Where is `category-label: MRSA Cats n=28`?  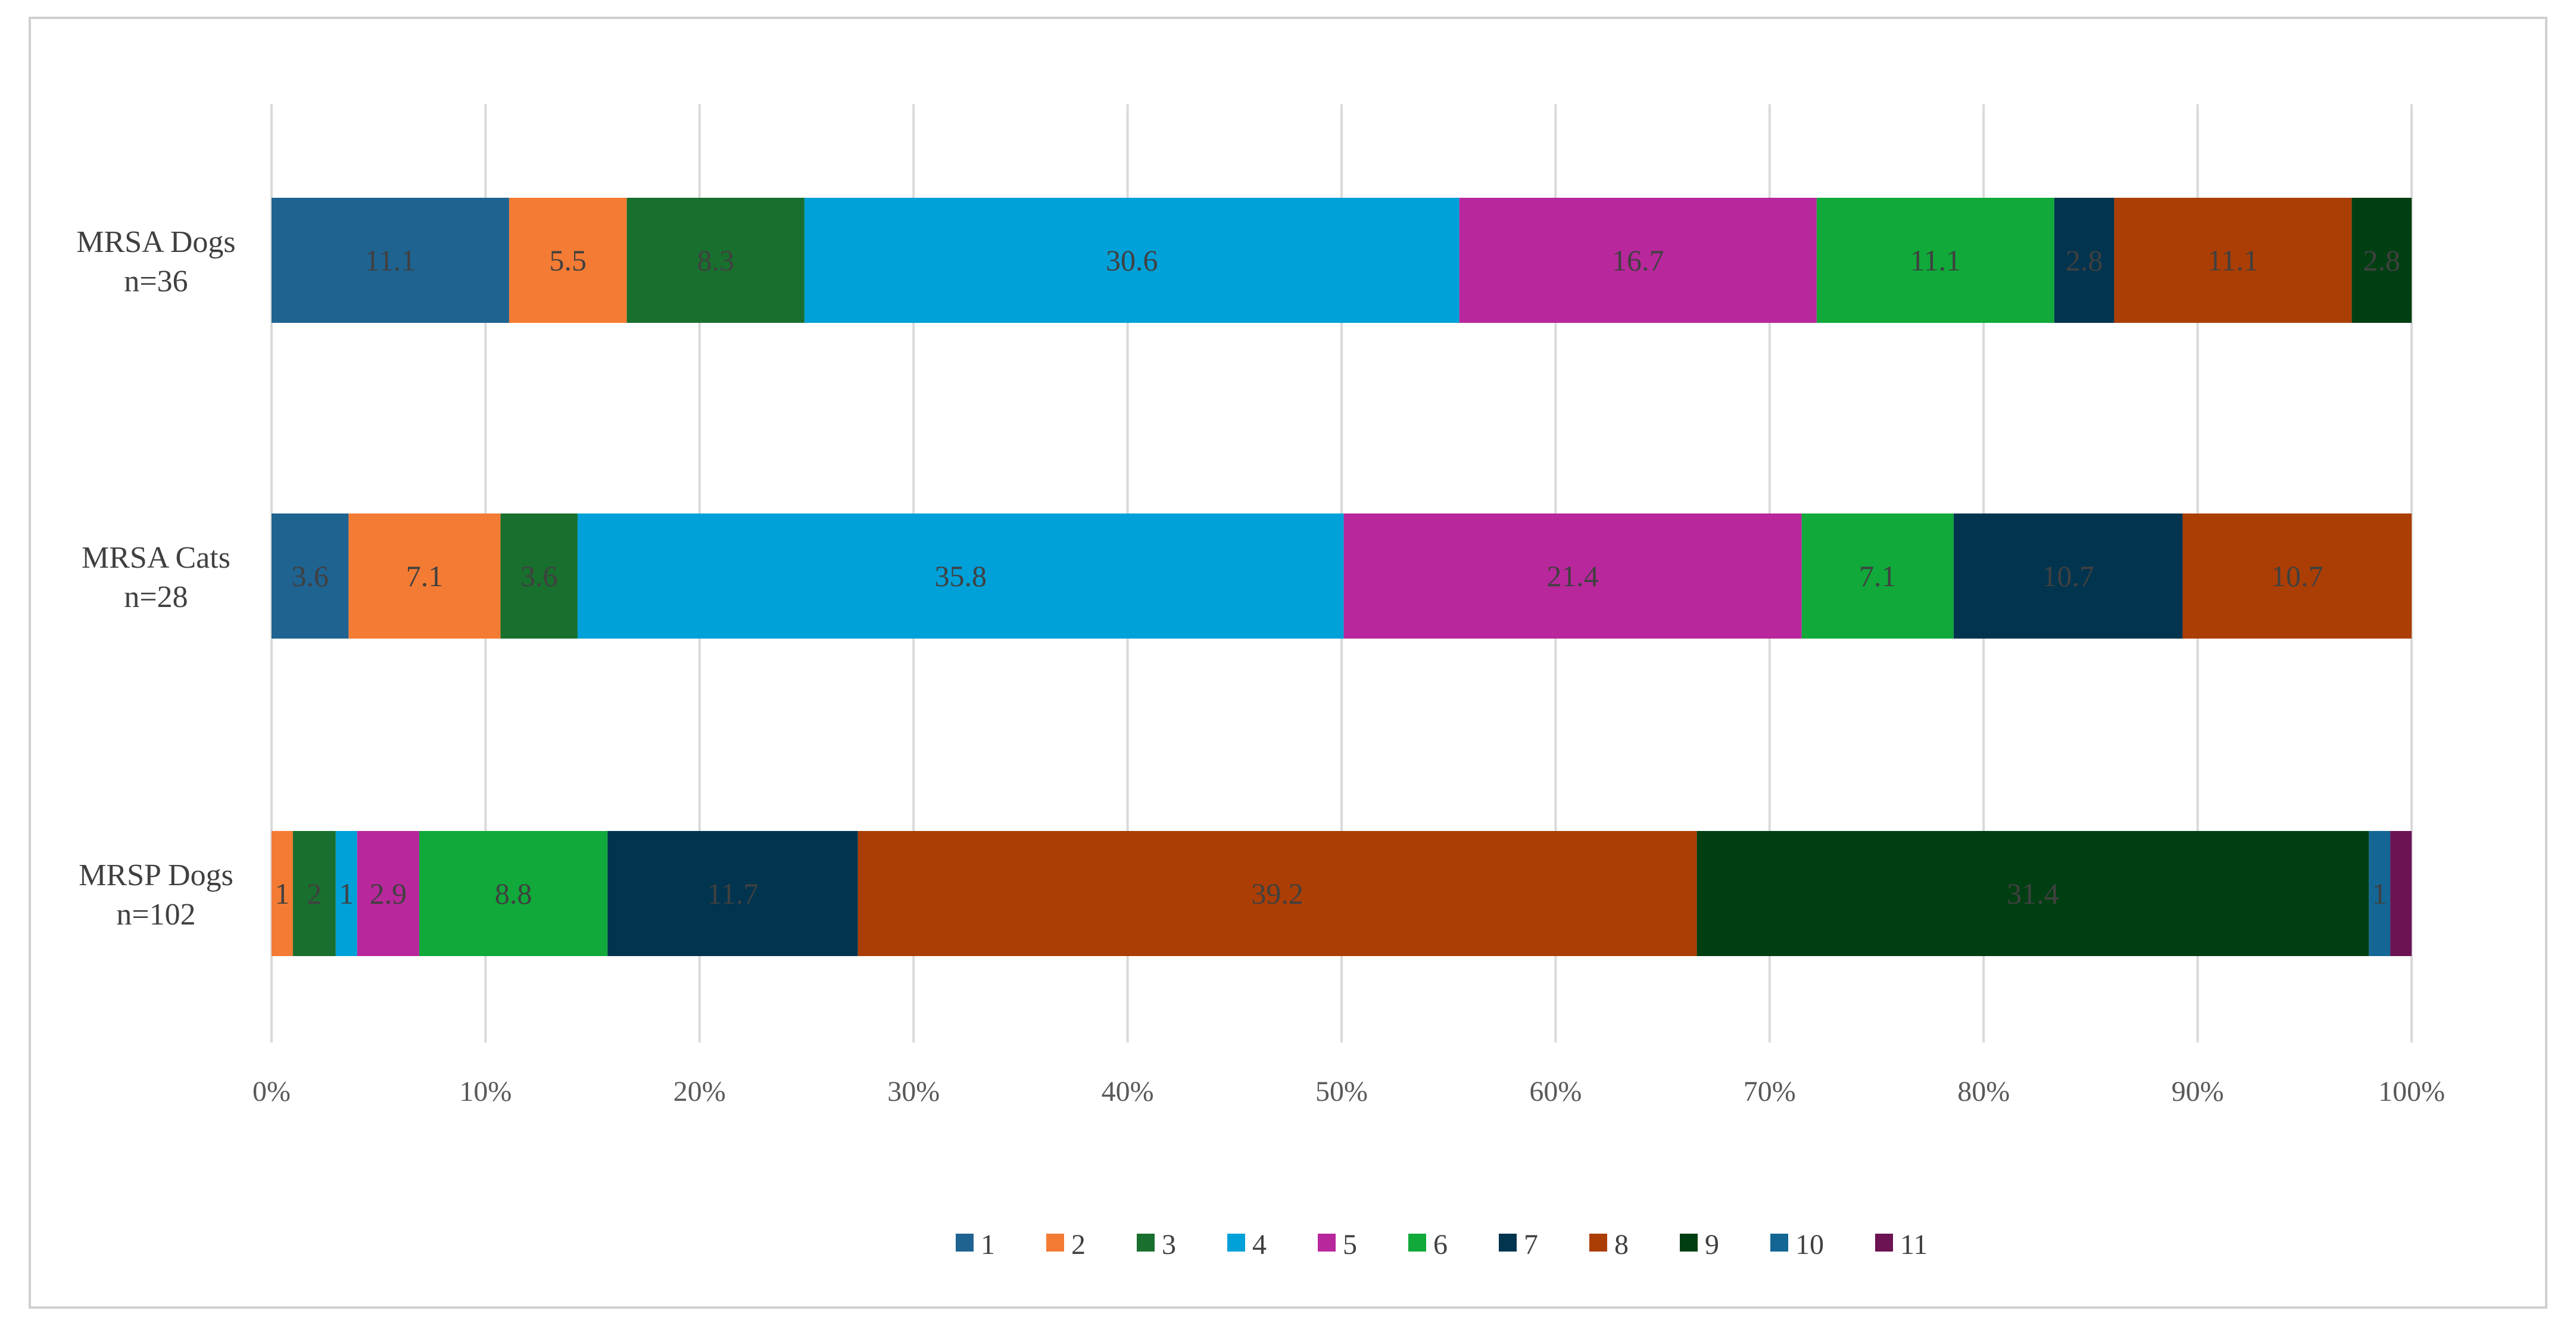
category-label: MRSA Cats n=28 is located at coordinates (156, 577).